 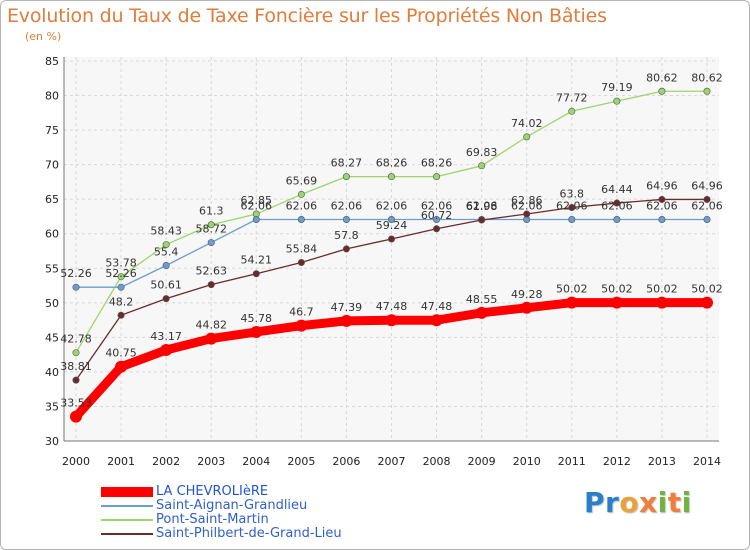 What do you see at coordinates (212, 519) in the screenshot?
I see `legend-label: Pont-Saint-Martin` at bounding box center [212, 519].